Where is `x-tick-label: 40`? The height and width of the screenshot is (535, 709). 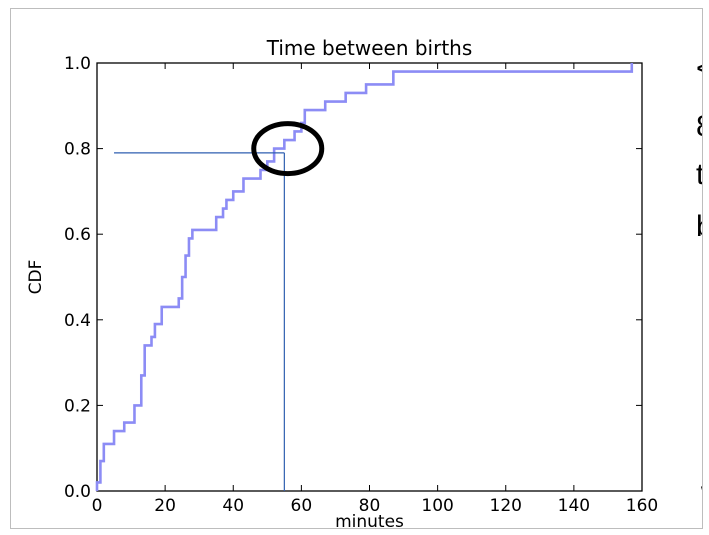 x-tick-label: 40 is located at coordinates (233, 506).